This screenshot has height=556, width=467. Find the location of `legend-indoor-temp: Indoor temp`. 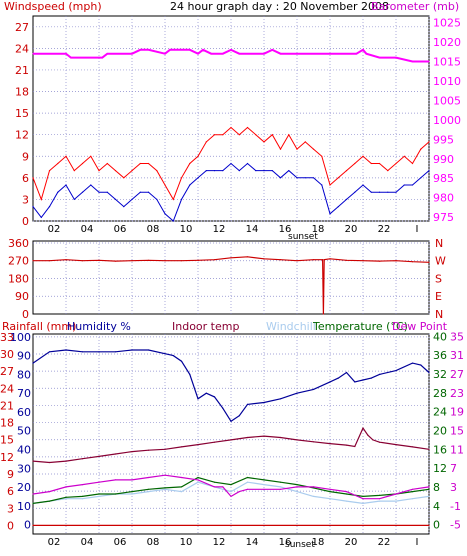

legend-indoor-temp: Indoor temp is located at coordinates (205, 326).